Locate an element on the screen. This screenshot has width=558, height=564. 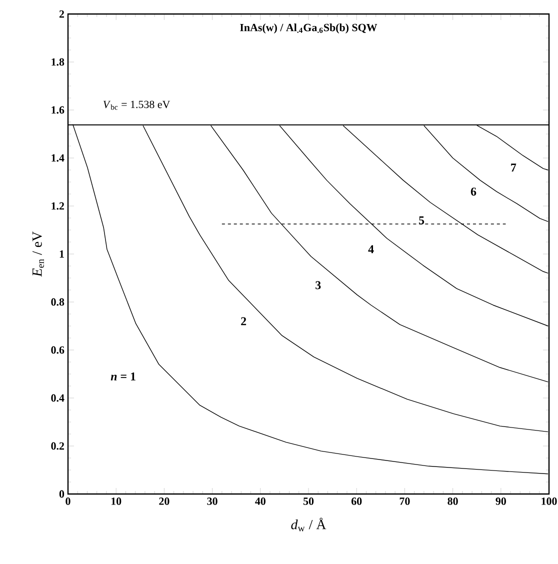
y-tick-label: 0 is located at coordinates (61, 494).